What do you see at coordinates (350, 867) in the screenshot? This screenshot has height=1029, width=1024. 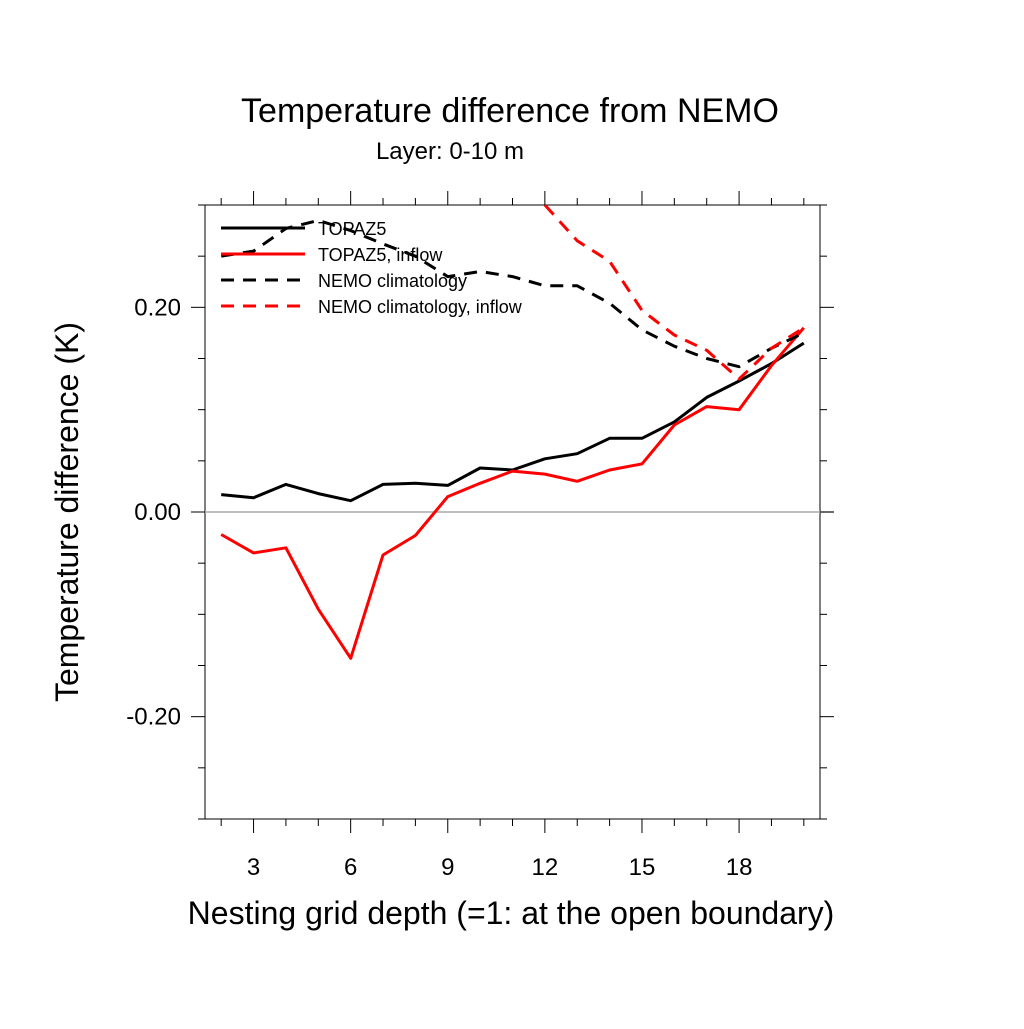 I see `x-tick-label: 6` at bounding box center [350, 867].